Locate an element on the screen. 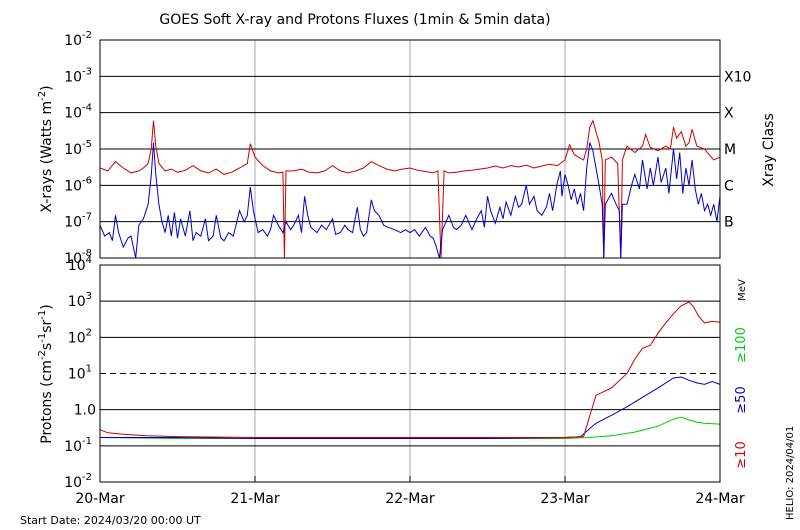 The width and height of the screenshot is (800, 530). x-tick-label: 22-Mar is located at coordinates (410, 499).